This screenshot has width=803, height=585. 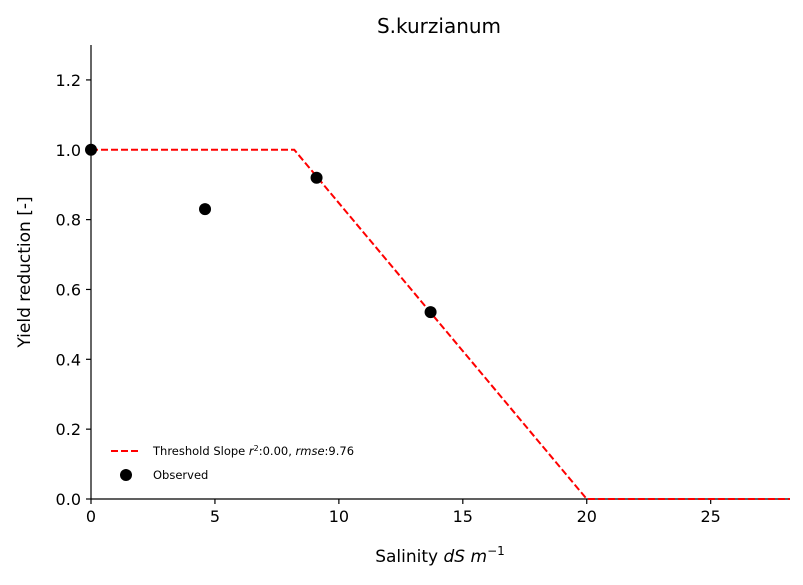 What do you see at coordinates (126, 475) in the screenshot?
I see `legend-observed-marker` at bounding box center [126, 475].